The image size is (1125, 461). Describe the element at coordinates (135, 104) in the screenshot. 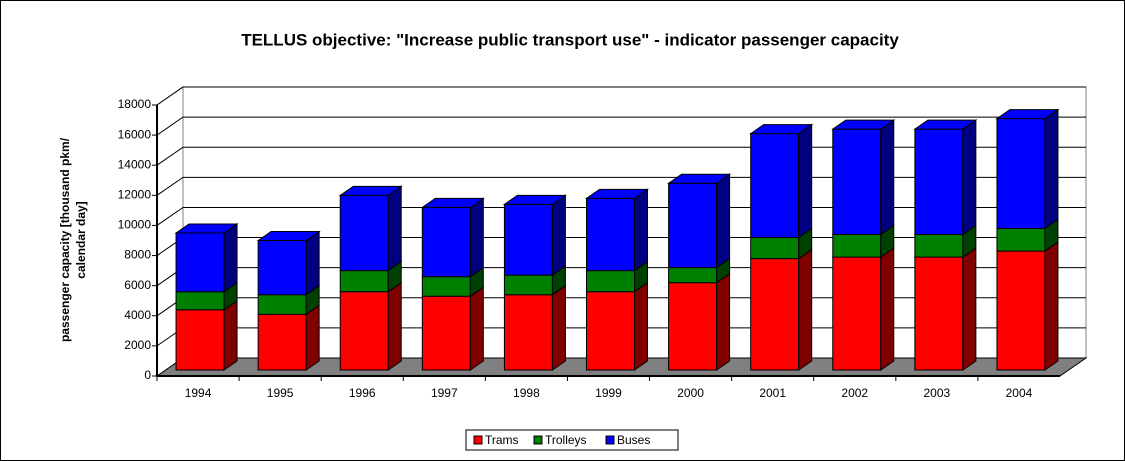

I see `y-tick-label: 18000` at that location.